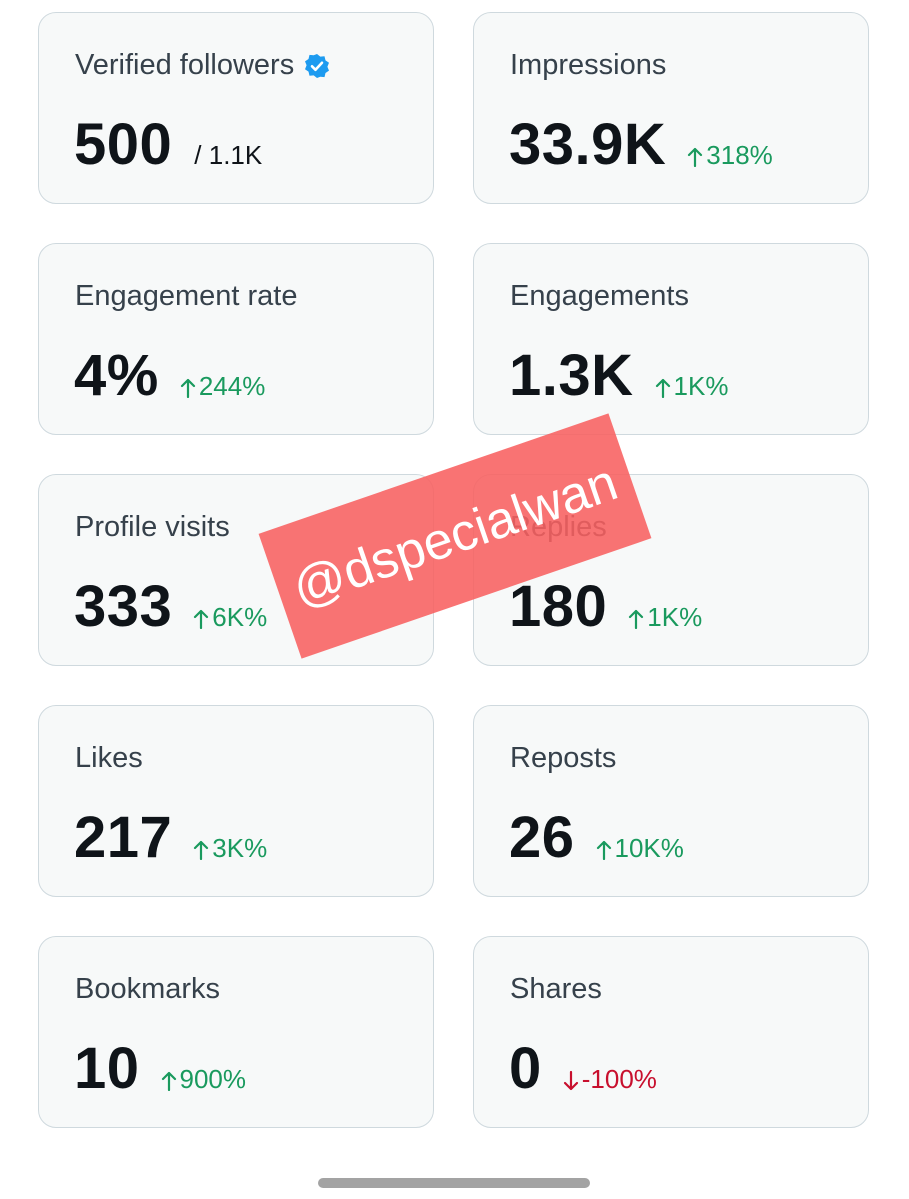  Describe the element at coordinates (542, 837) in the screenshot. I see `metric-value: 26` at that location.